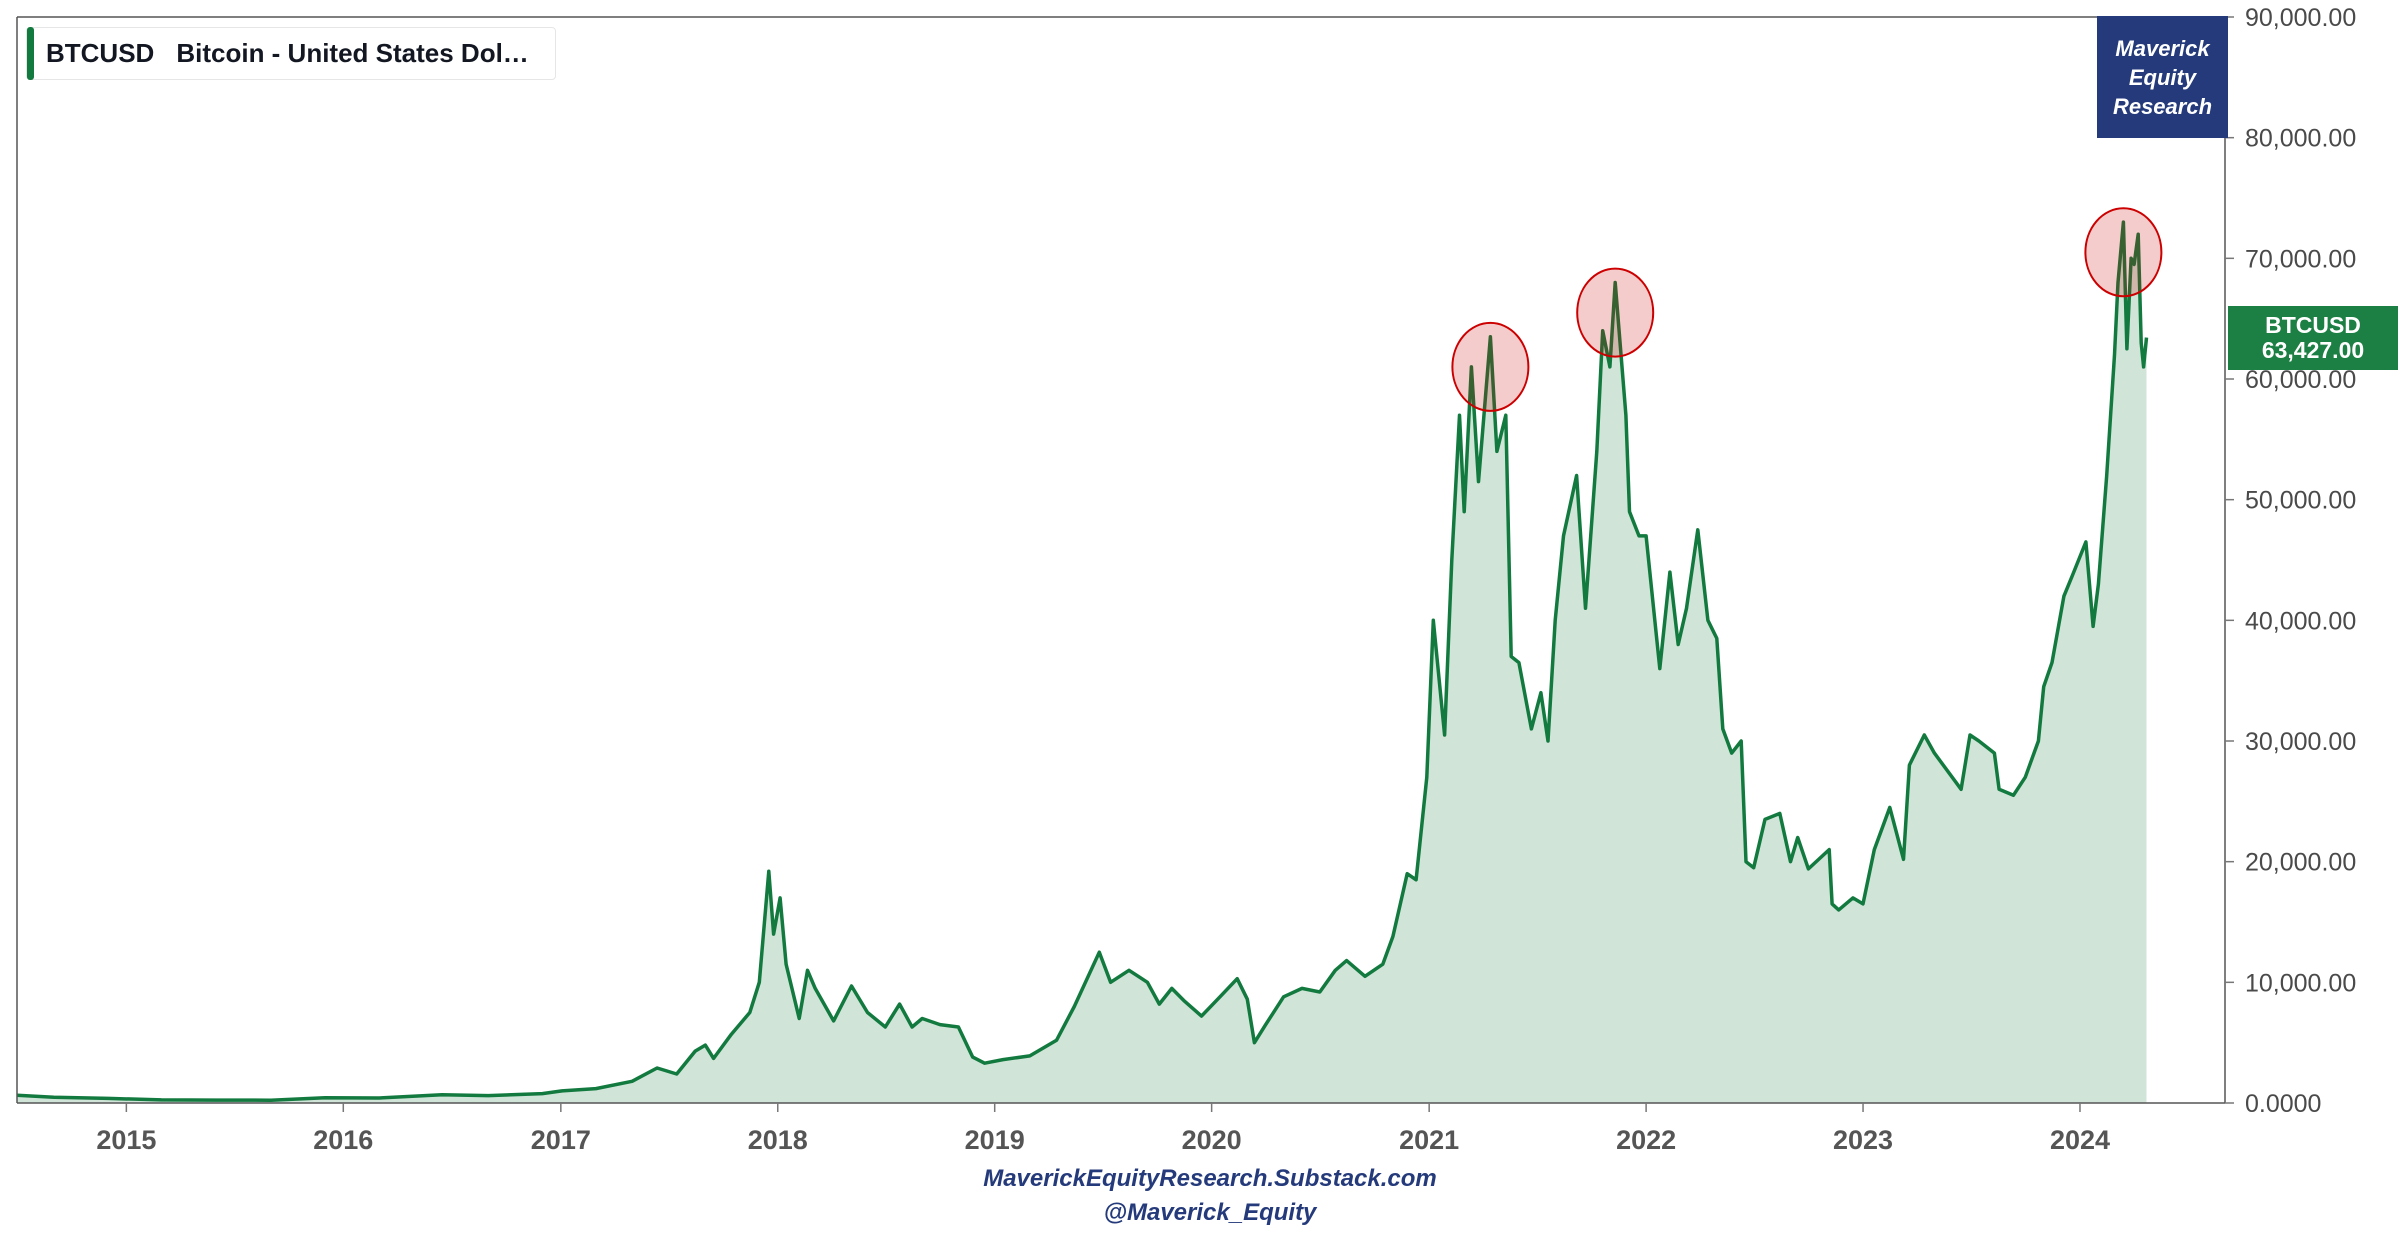 The height and width of the screenshot is (1240, 2400). What do you see at coordinates (995, 1140) in the screenshot?
I see `x-tick-label: 2019` at bounding box center [995, 1140].